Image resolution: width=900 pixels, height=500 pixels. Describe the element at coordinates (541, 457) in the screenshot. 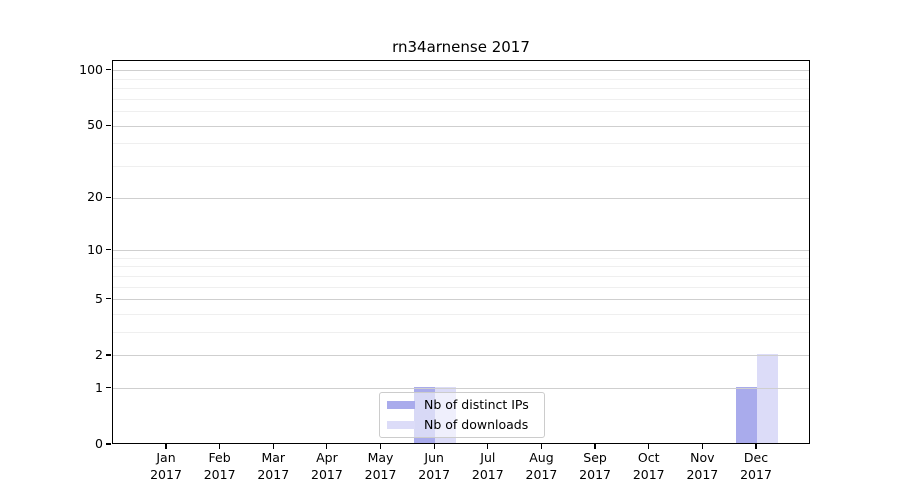

I see `x-tick-month: Aug` at that location.